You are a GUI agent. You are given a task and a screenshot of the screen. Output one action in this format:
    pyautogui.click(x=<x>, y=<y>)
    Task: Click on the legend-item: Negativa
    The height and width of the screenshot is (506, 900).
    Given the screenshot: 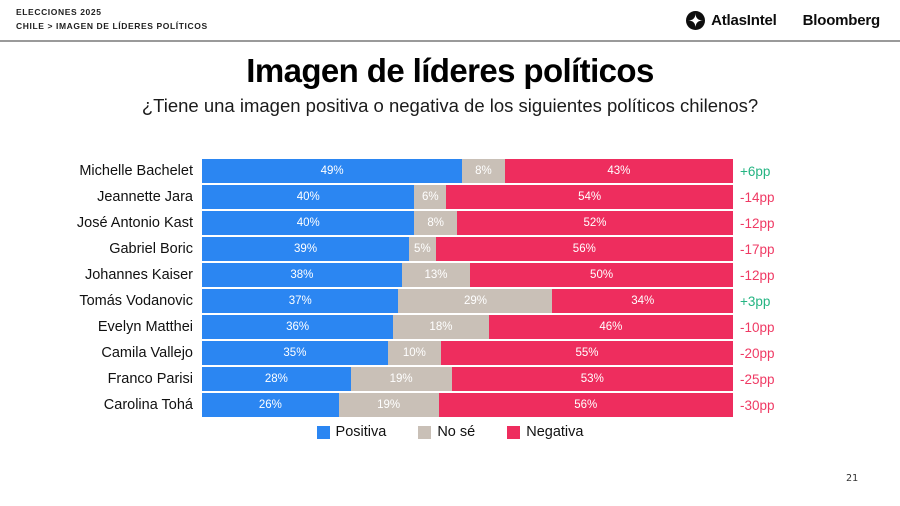 What is the action you would take?
    pyautogui.click(x=545, y=432)
    